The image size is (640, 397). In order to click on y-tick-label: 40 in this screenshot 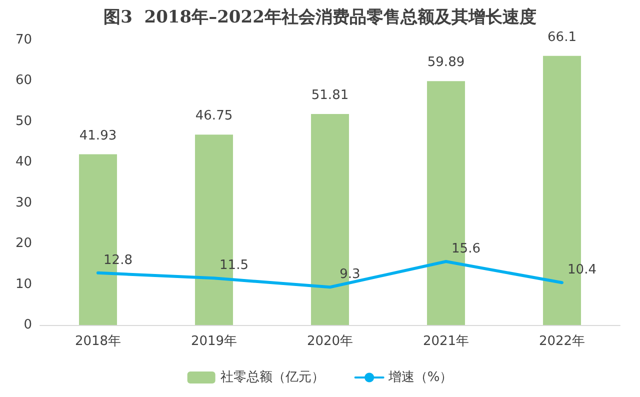, I will do `click(23, 162)`.